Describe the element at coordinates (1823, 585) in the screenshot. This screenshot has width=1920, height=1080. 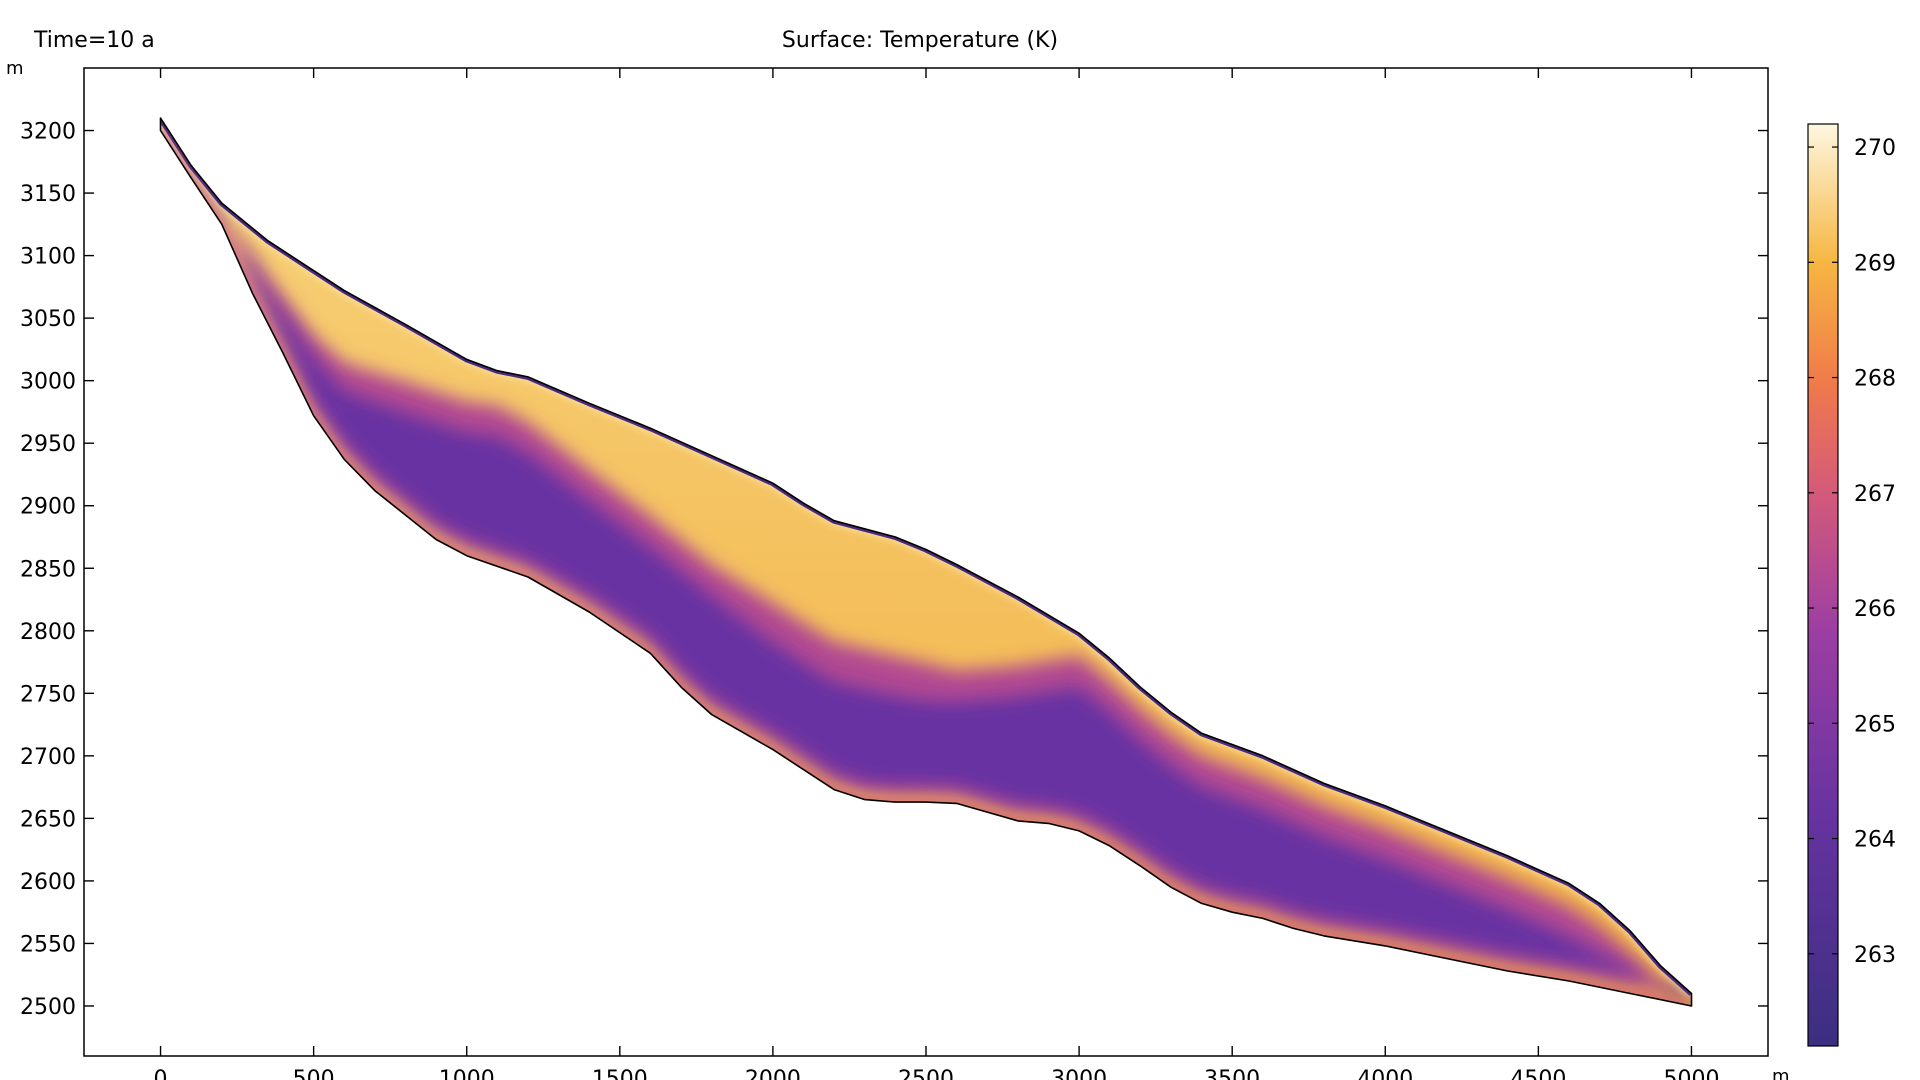
I see `colorbar` at that location.